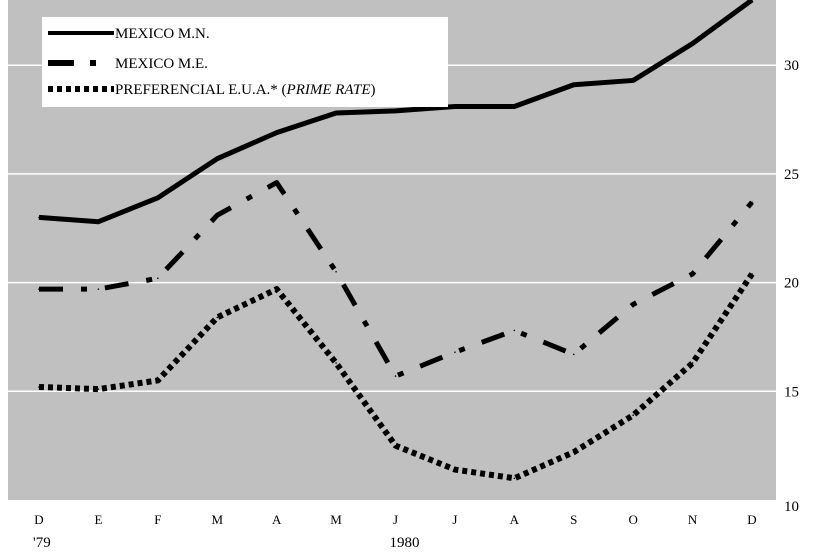 This screenshot has height=556, width=814. I want to click on legend-label-prime-rate: PREFERENCIAL E.U.A.* (PRIME RATE), so click(245, 90).